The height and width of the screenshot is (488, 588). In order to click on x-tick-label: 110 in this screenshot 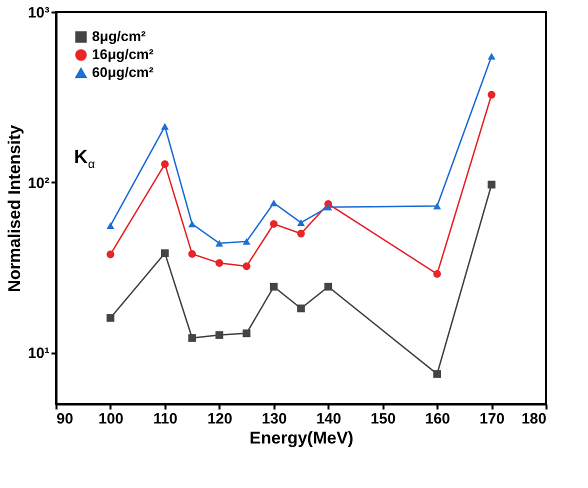, I will do `click(165, 419)`.